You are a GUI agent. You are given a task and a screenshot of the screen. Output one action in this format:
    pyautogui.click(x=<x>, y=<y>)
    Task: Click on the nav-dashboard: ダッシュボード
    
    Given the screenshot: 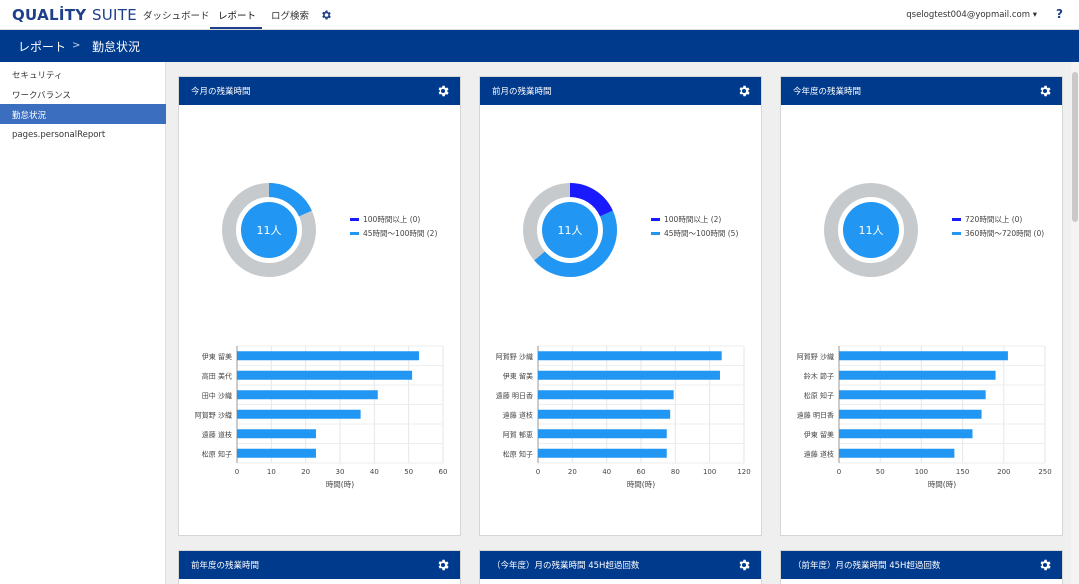 What is the action you would take?
    pyautogui.click(x=176, y=16)
    